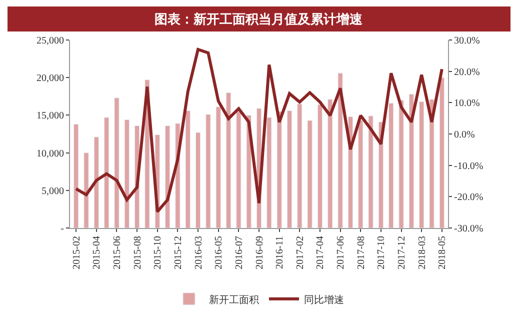  Describe the element at coordinates (50, 78) in the screenshot. I see `y-tick-label: 20,000` at that location.